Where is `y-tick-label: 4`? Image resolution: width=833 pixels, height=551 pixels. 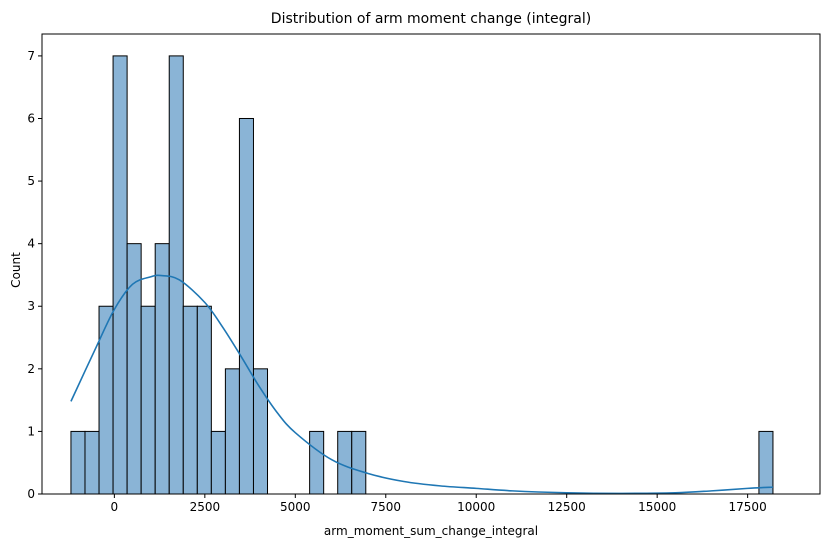
y-tick-label: 4 is located at coordinates (31, 244).